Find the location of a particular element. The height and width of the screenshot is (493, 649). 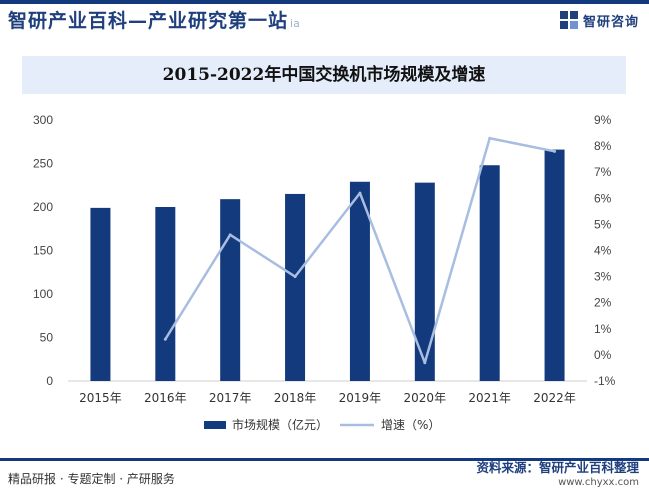

y-left-tick-label: 150 is located at coordinates (43, 251).